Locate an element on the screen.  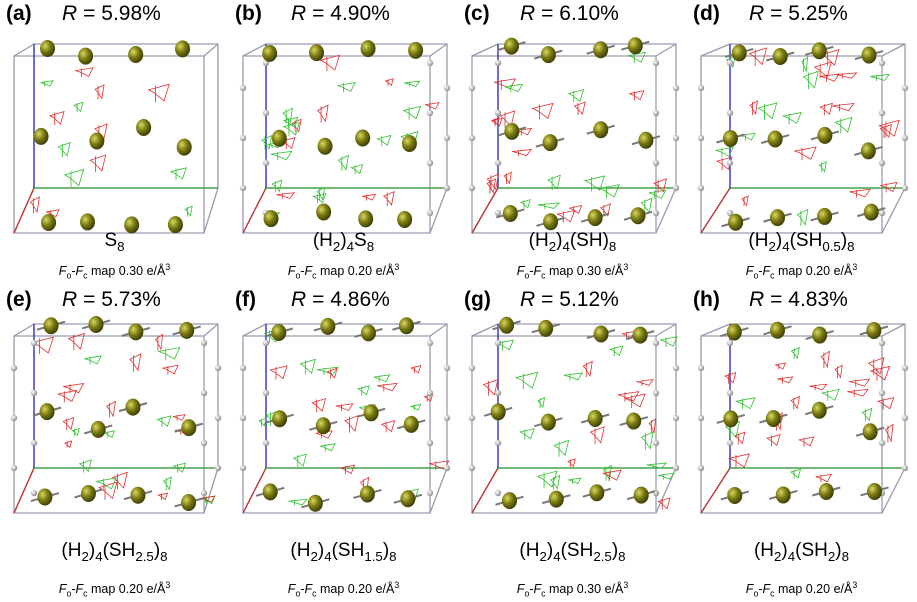
panel-label: (g) is located at coordinates (477, 299).